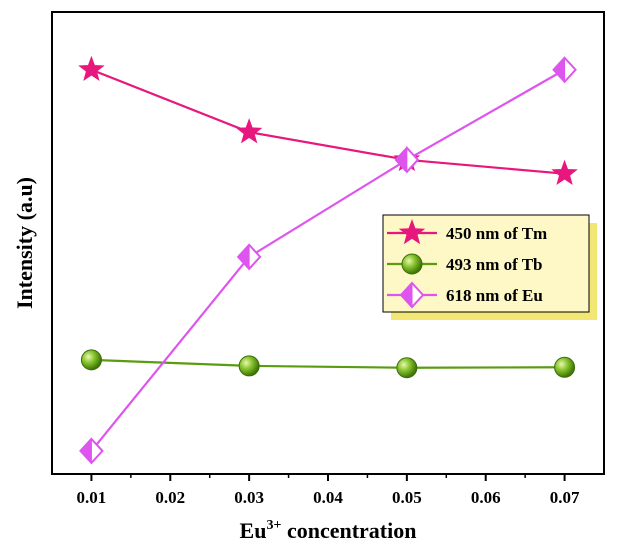 The height and width of the screenshot is (542, 624). I want to click on x-axis-title-rest: concentration, so click(348, 530).